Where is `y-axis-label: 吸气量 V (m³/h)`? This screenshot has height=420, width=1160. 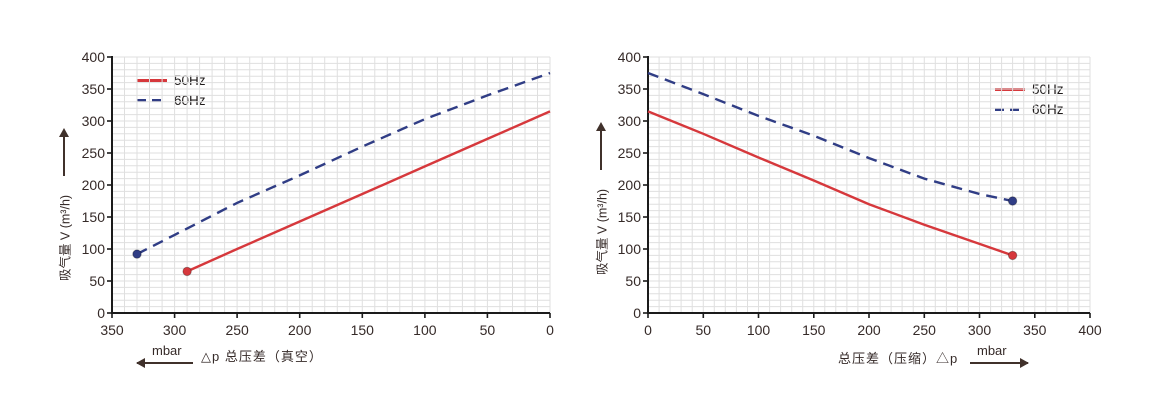
y-axis-label: 吸气量 V (m³/h) is located at coordinates (602, 232).